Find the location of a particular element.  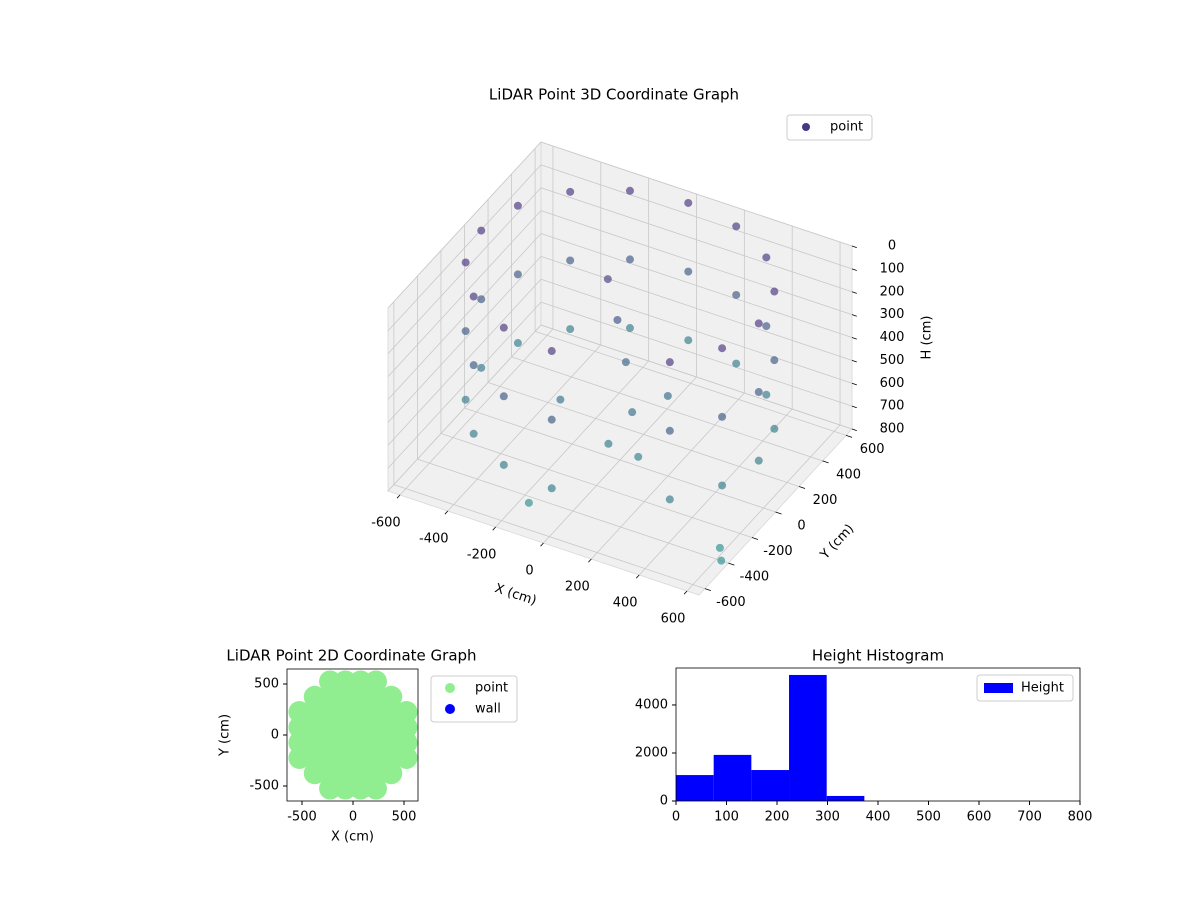

y-tick-label: 600 is located at coordinates (872, 449).